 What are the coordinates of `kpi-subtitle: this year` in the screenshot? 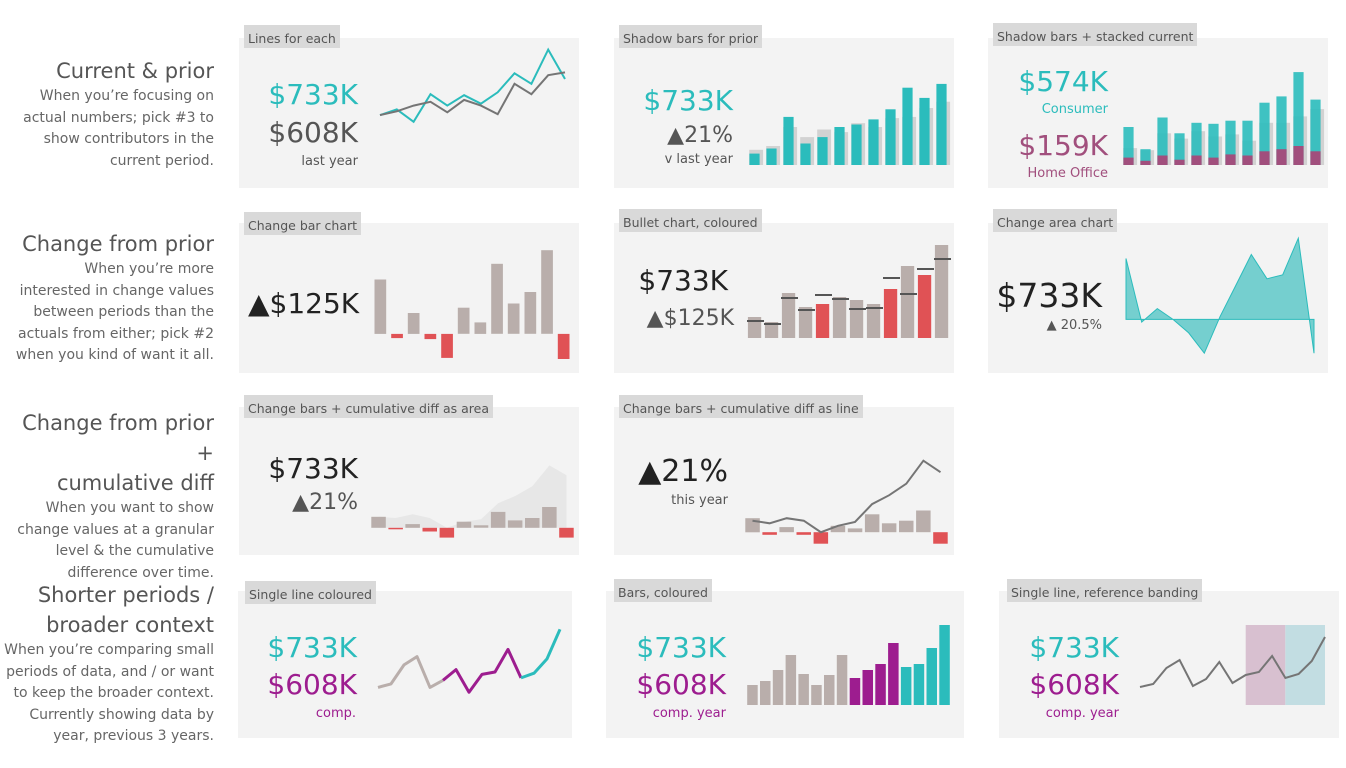 It's located at (699, 500).